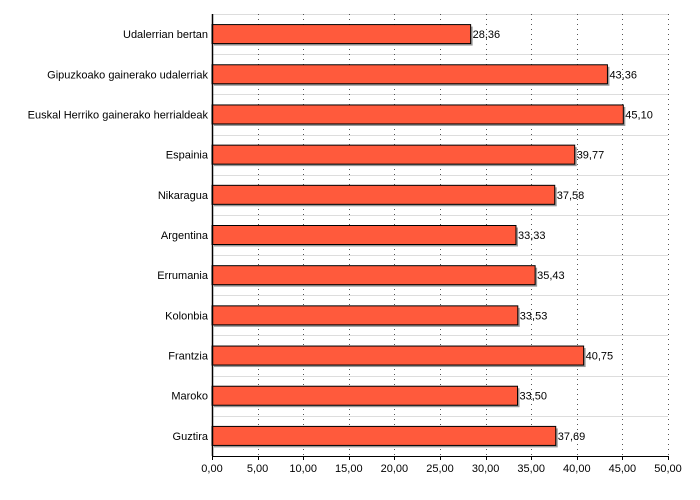  I want to click on category-label: Errumania, so click(183, 276).